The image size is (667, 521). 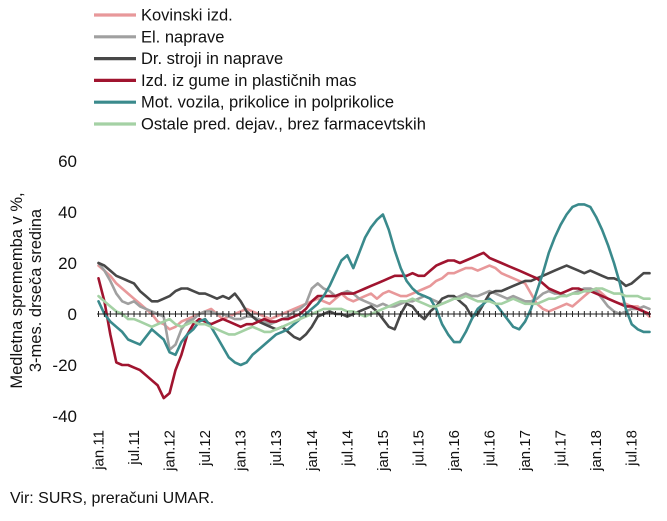 What do you see at coordinates (490, 448) in the screenshot?
I see `x-tick-label: jul.16` at bounding box center [490, 448].